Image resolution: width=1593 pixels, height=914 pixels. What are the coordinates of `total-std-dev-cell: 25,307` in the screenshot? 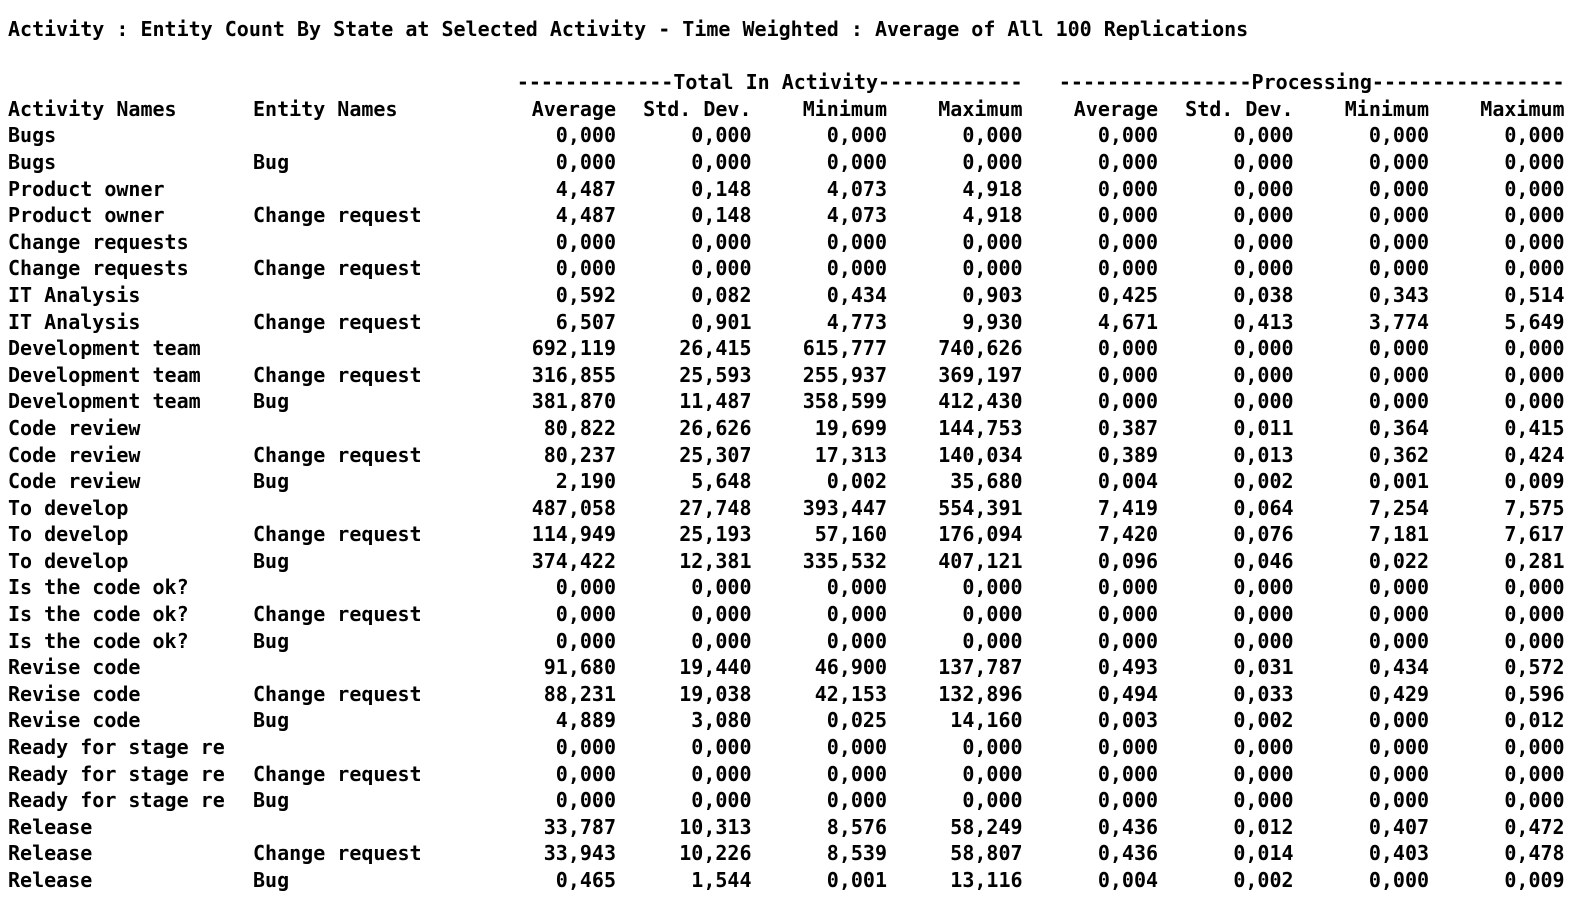 It's located at (715, 454).